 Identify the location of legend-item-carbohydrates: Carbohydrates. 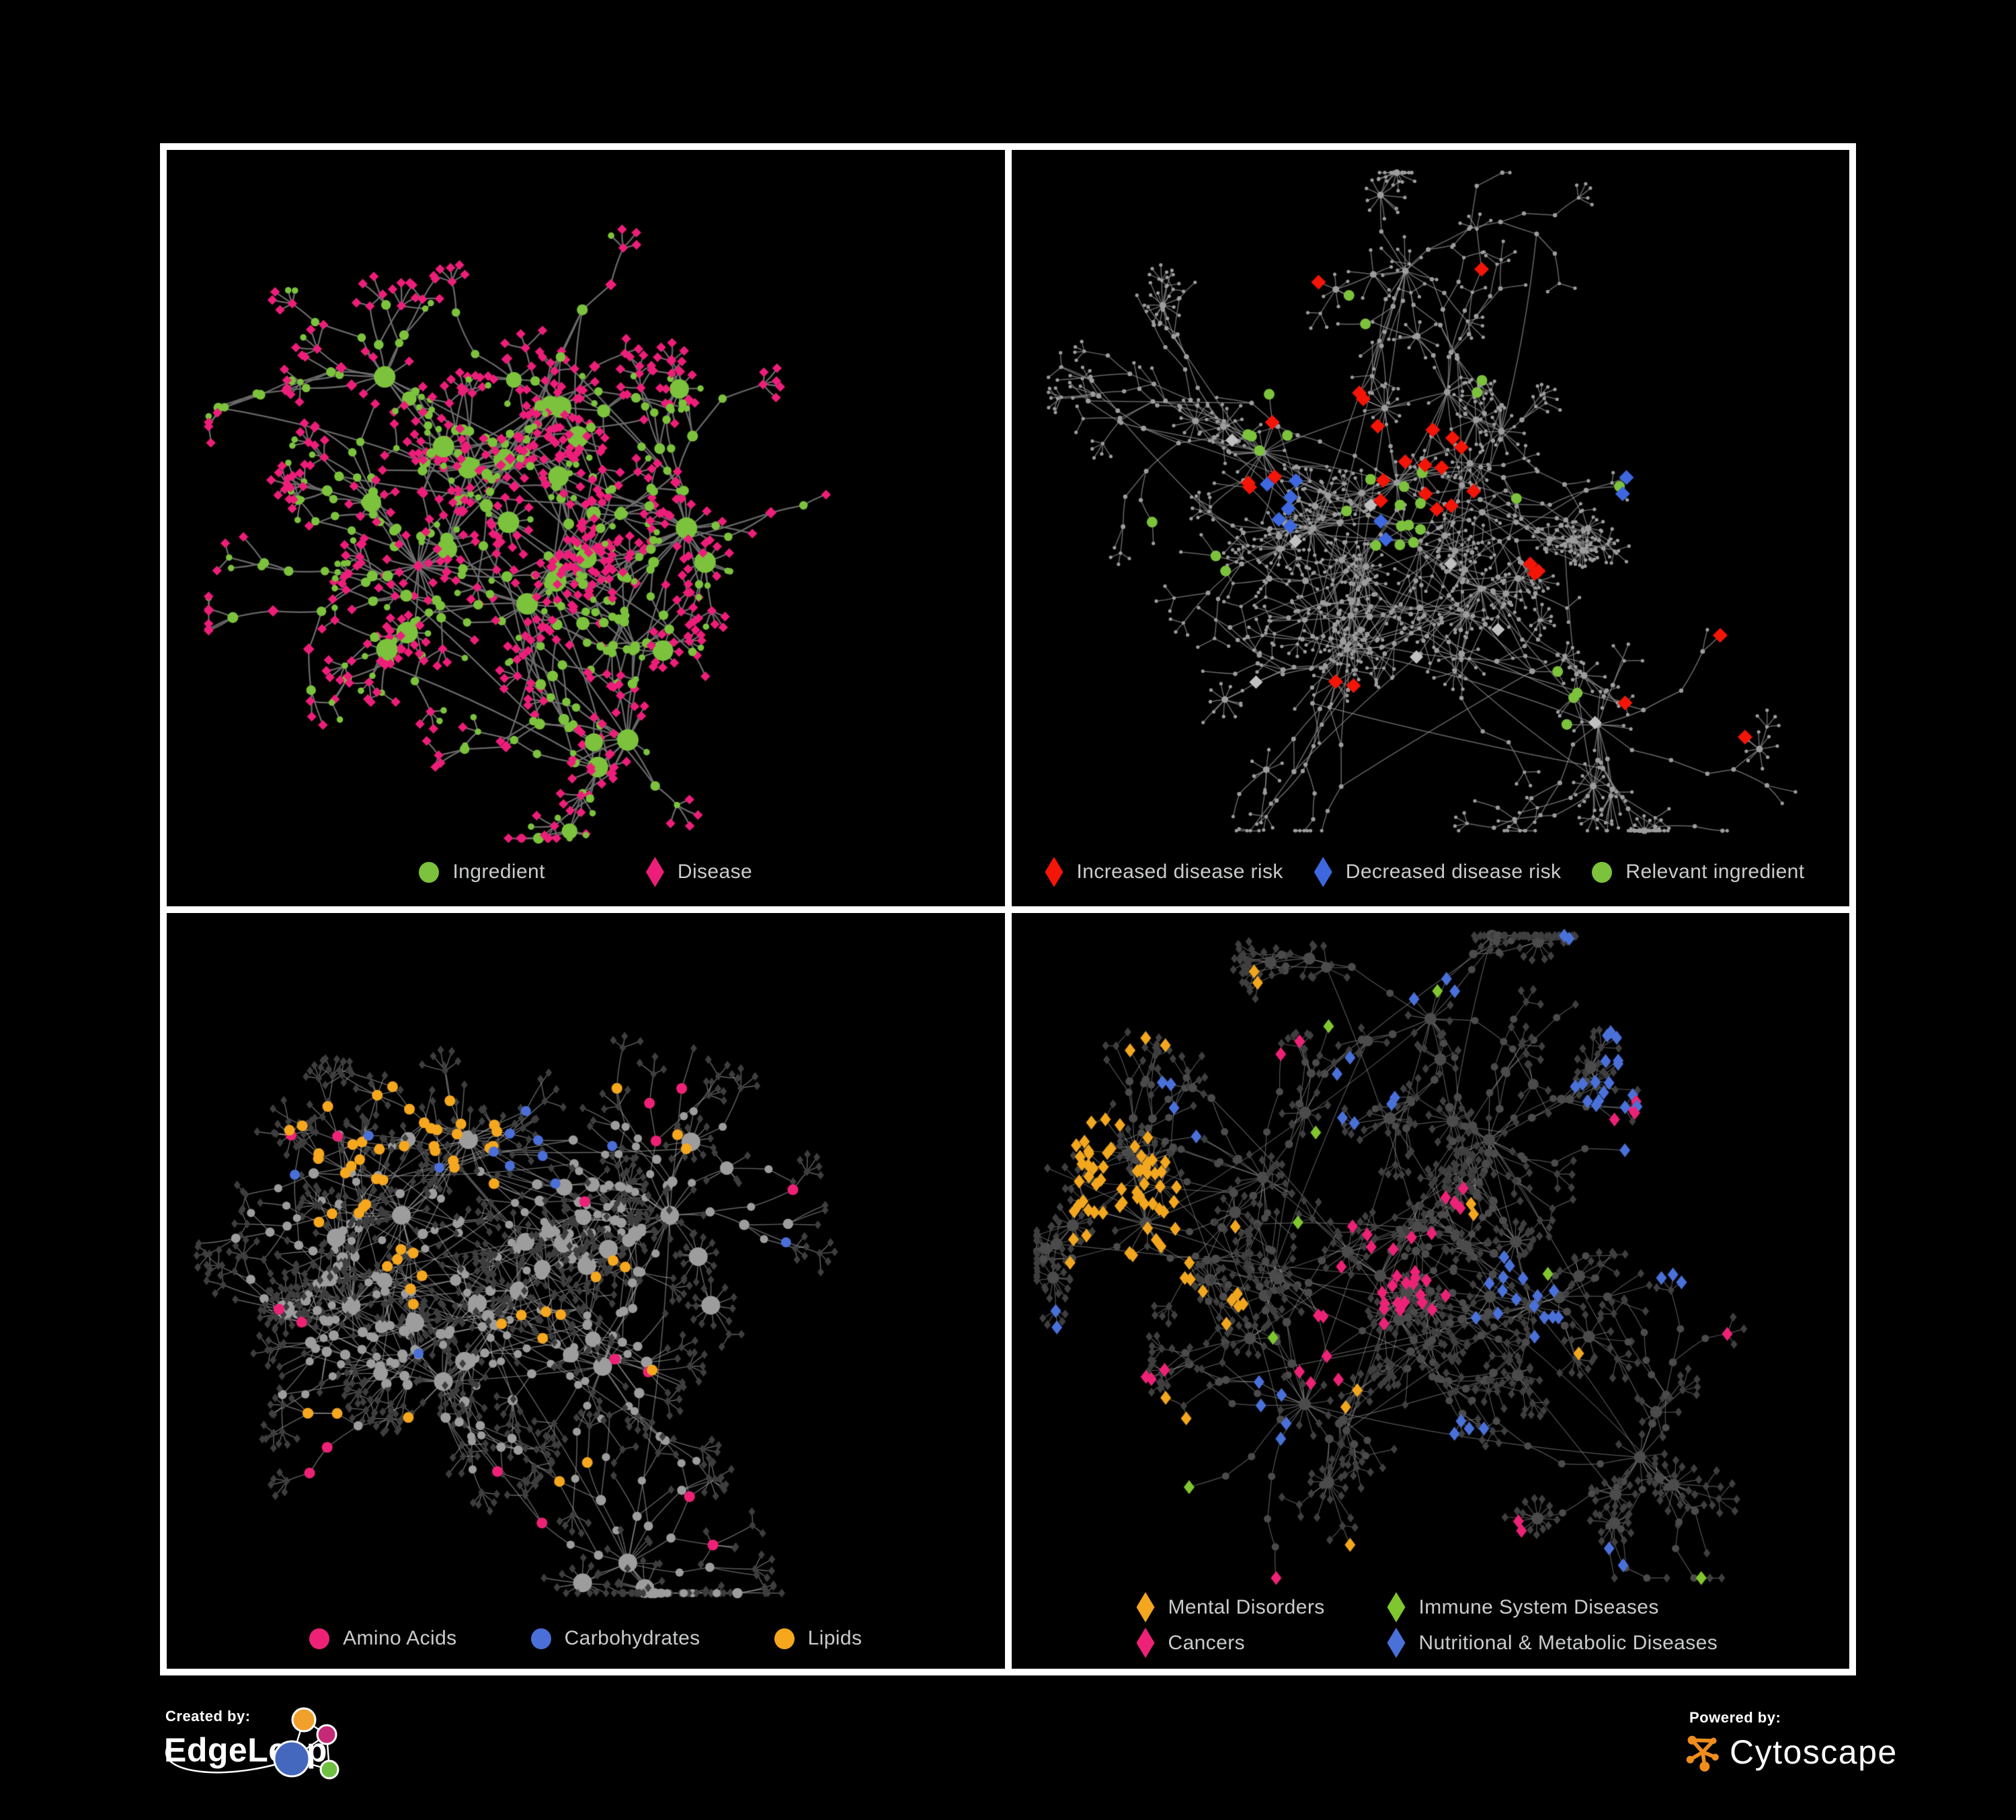
(615, 1638).